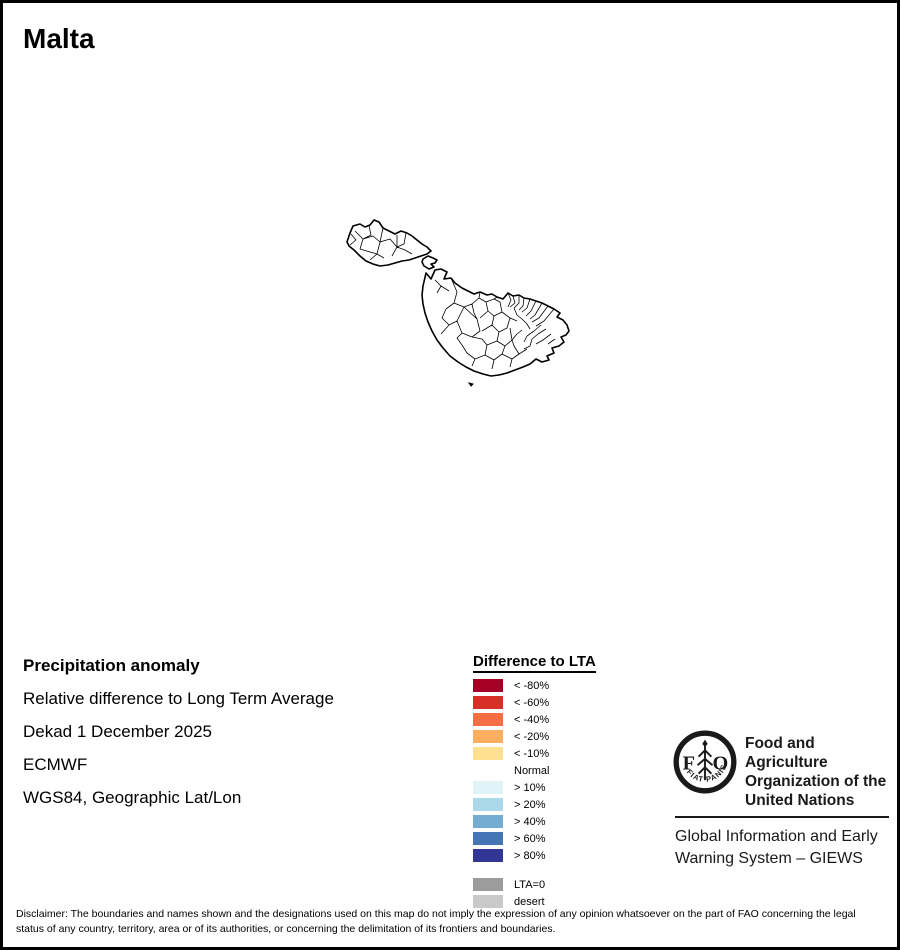 The image size is (900, 950). I want to click on legend-item: desert, so click(534, 901).